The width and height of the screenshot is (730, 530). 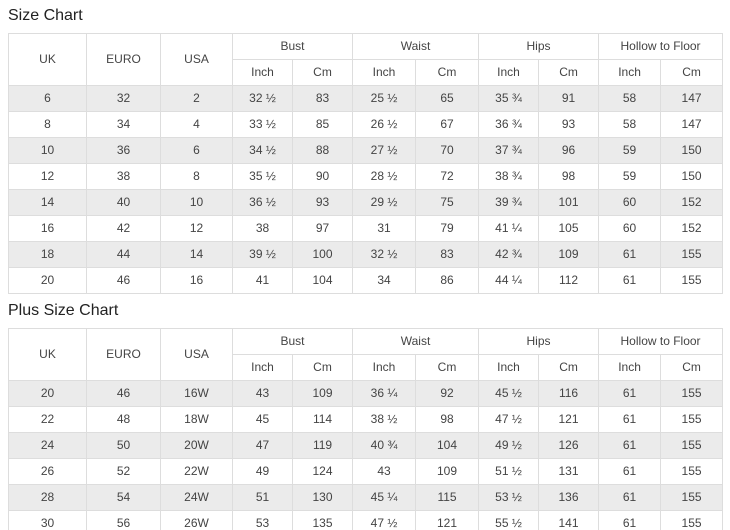 What do you see at coordinates (569, 202) in the screenshot?
I see `data-cell: 101` at bounding box center [569, 202].